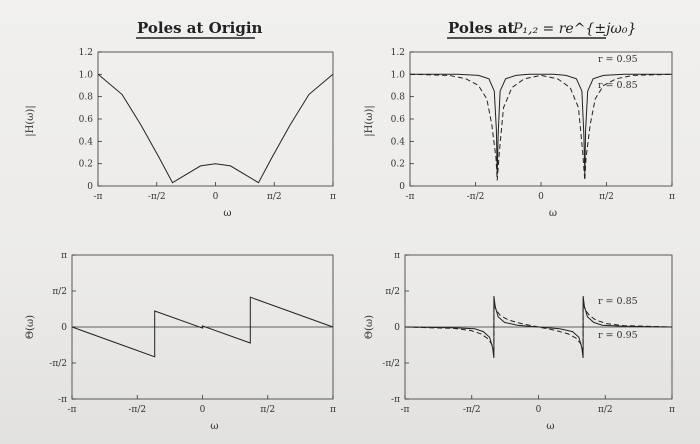 The image size is (700, 444). What do you see at coordinates (200, 28) in the screenshot?
I see `title-poles-at-origin: Poles at Origin` at bounding box center [200, 28].